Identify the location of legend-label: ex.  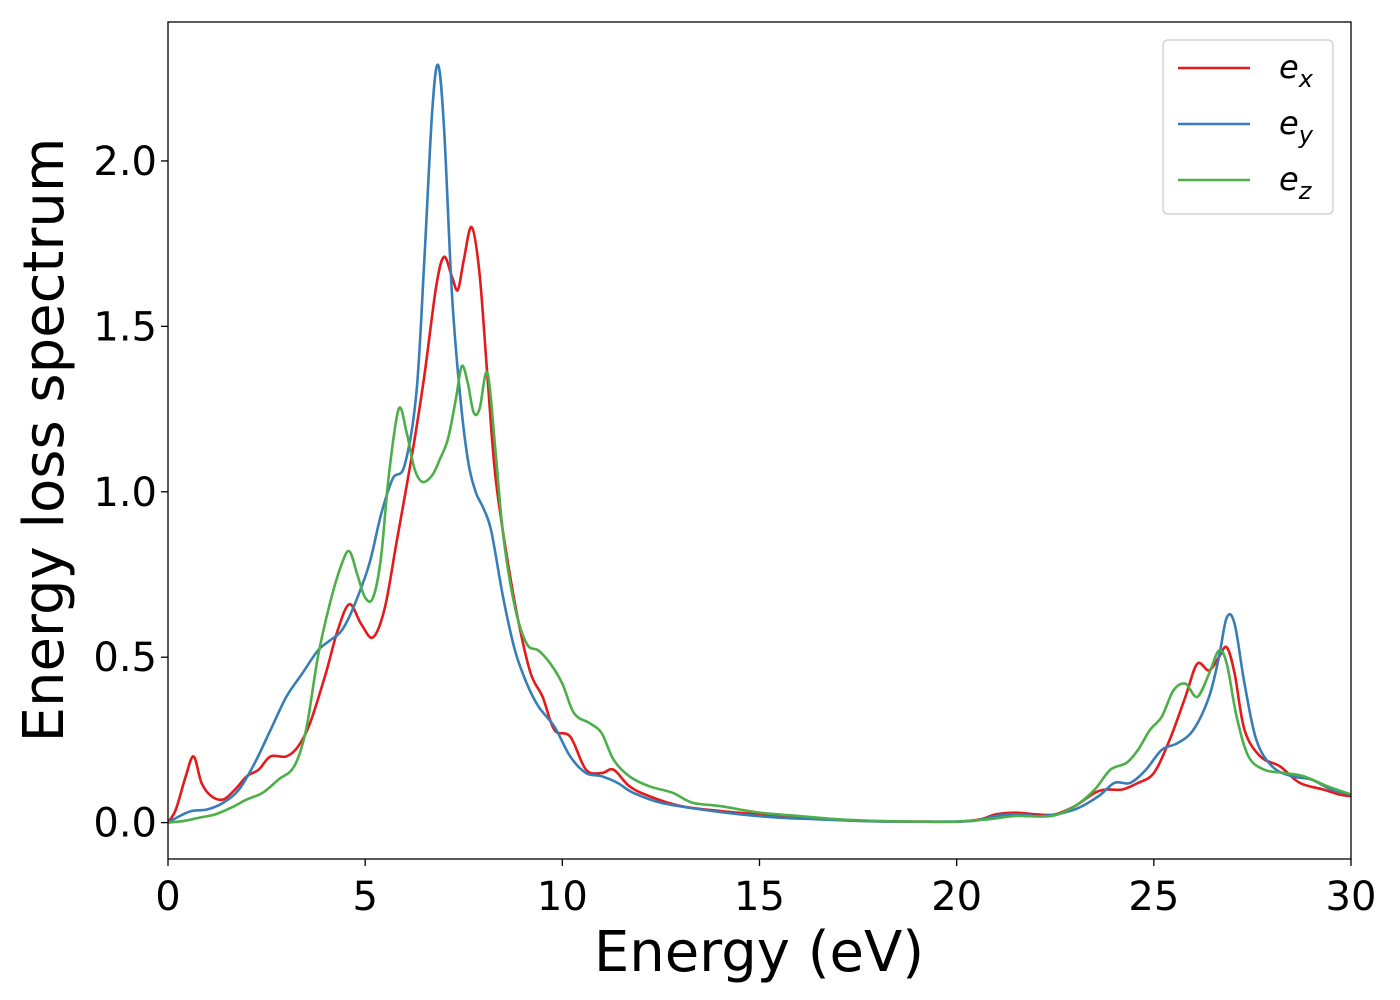
(1296, 70).